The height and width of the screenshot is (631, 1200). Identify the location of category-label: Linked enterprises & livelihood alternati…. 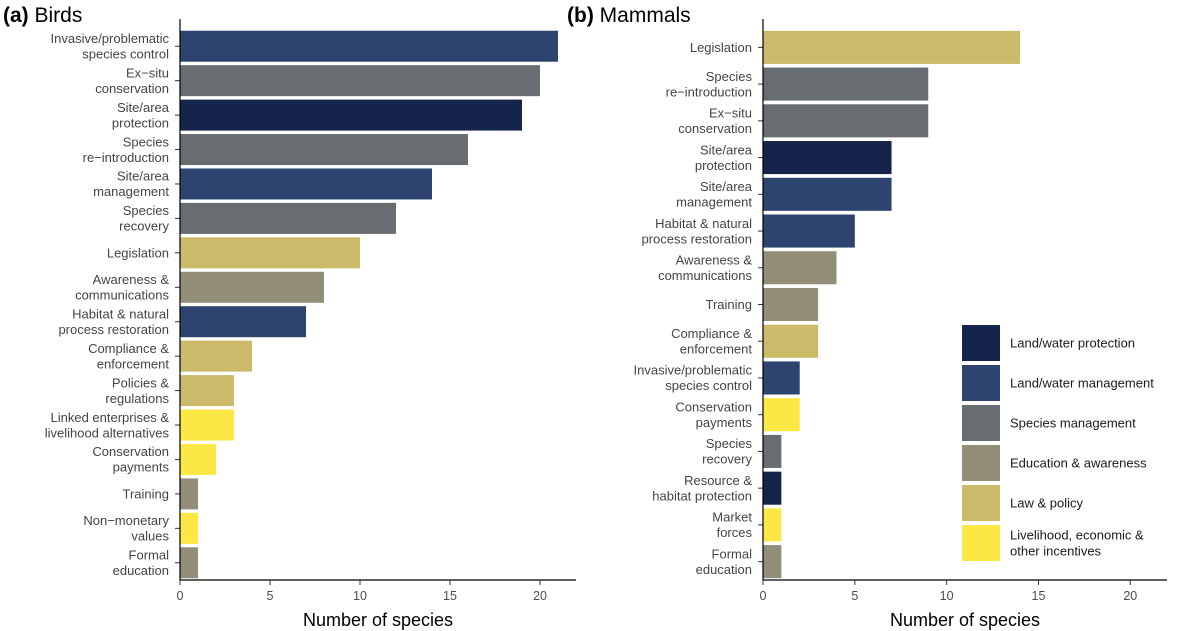
(107, 425).